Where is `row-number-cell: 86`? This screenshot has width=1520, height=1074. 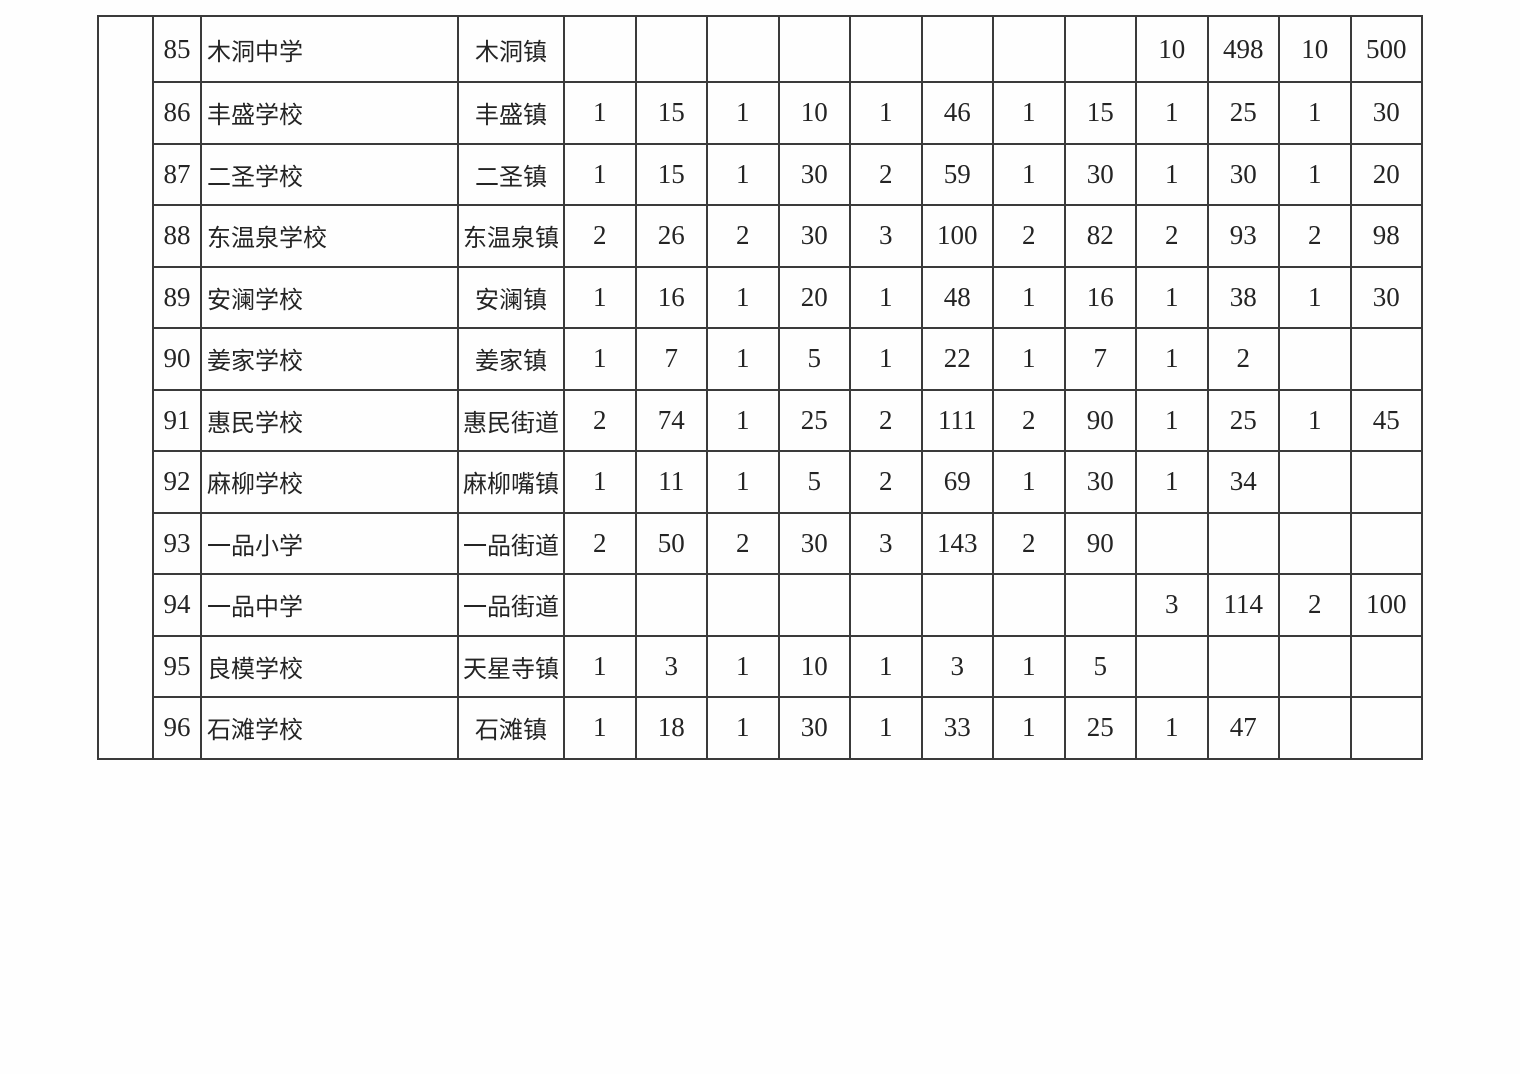
row-number-cell: 86 is located at coordinates (177, 113).